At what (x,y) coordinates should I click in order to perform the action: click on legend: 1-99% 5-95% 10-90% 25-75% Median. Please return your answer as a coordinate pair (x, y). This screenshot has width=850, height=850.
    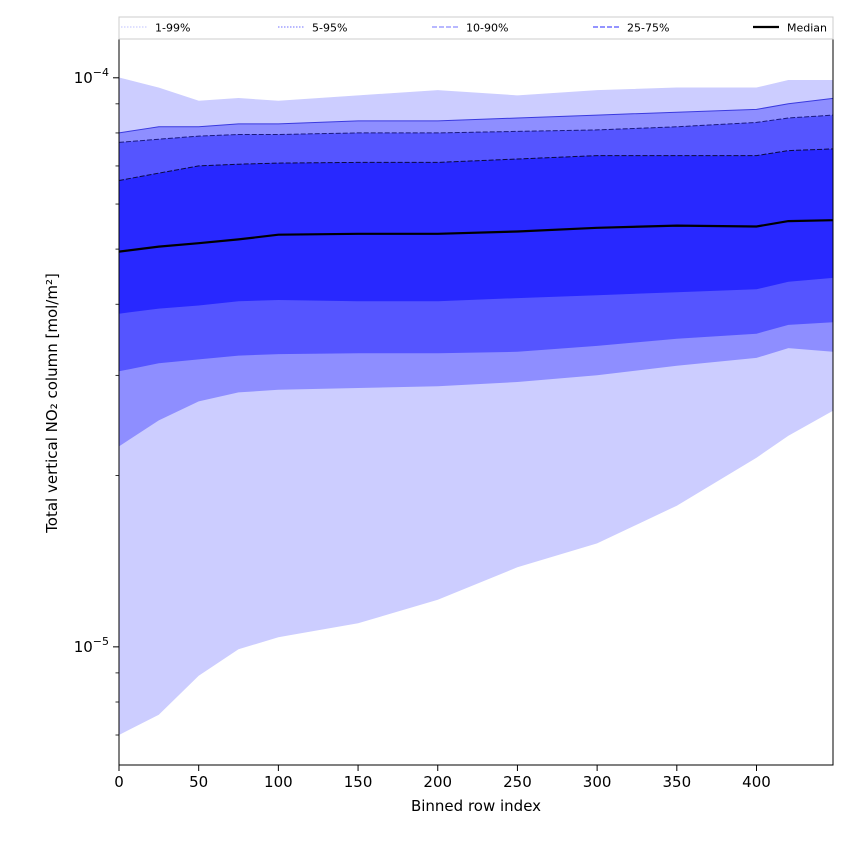
    Looking at the image, I should click on (476, 28).